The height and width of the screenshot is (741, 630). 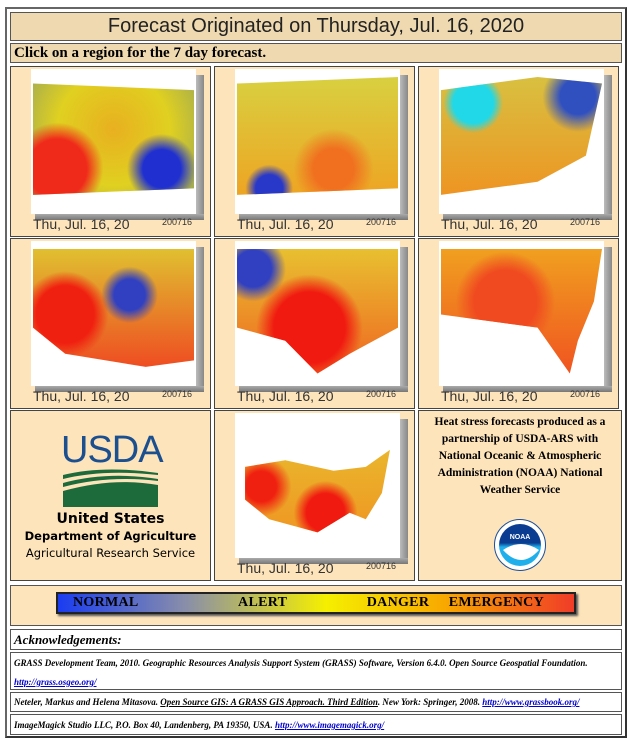 I want to click on region-cell-north-central: Thu, Jul. 16, 20 200716, so click(x=314, y=151).